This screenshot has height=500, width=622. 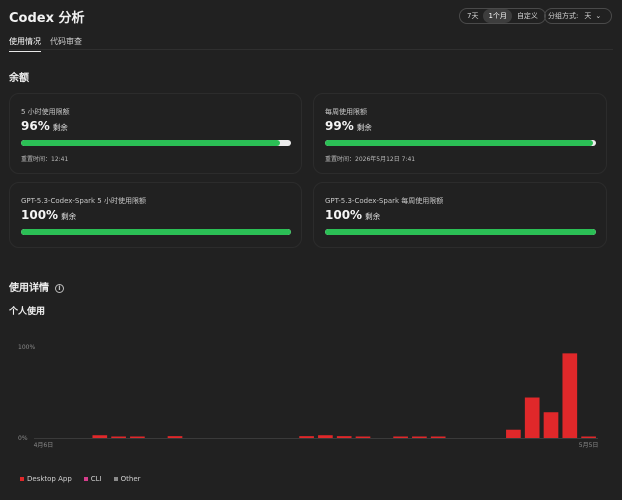 What do you see at coordinates (66, 41) in the screenshot?
I see `tab-code-review: 代码审查` at bounding box center [66, 41].